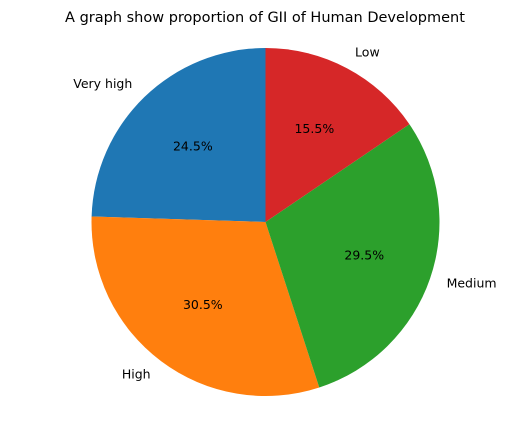 The width and height of the screenshot is (531, 424). I want to click on pct-label-low: 15.5%, so click(314, 128).